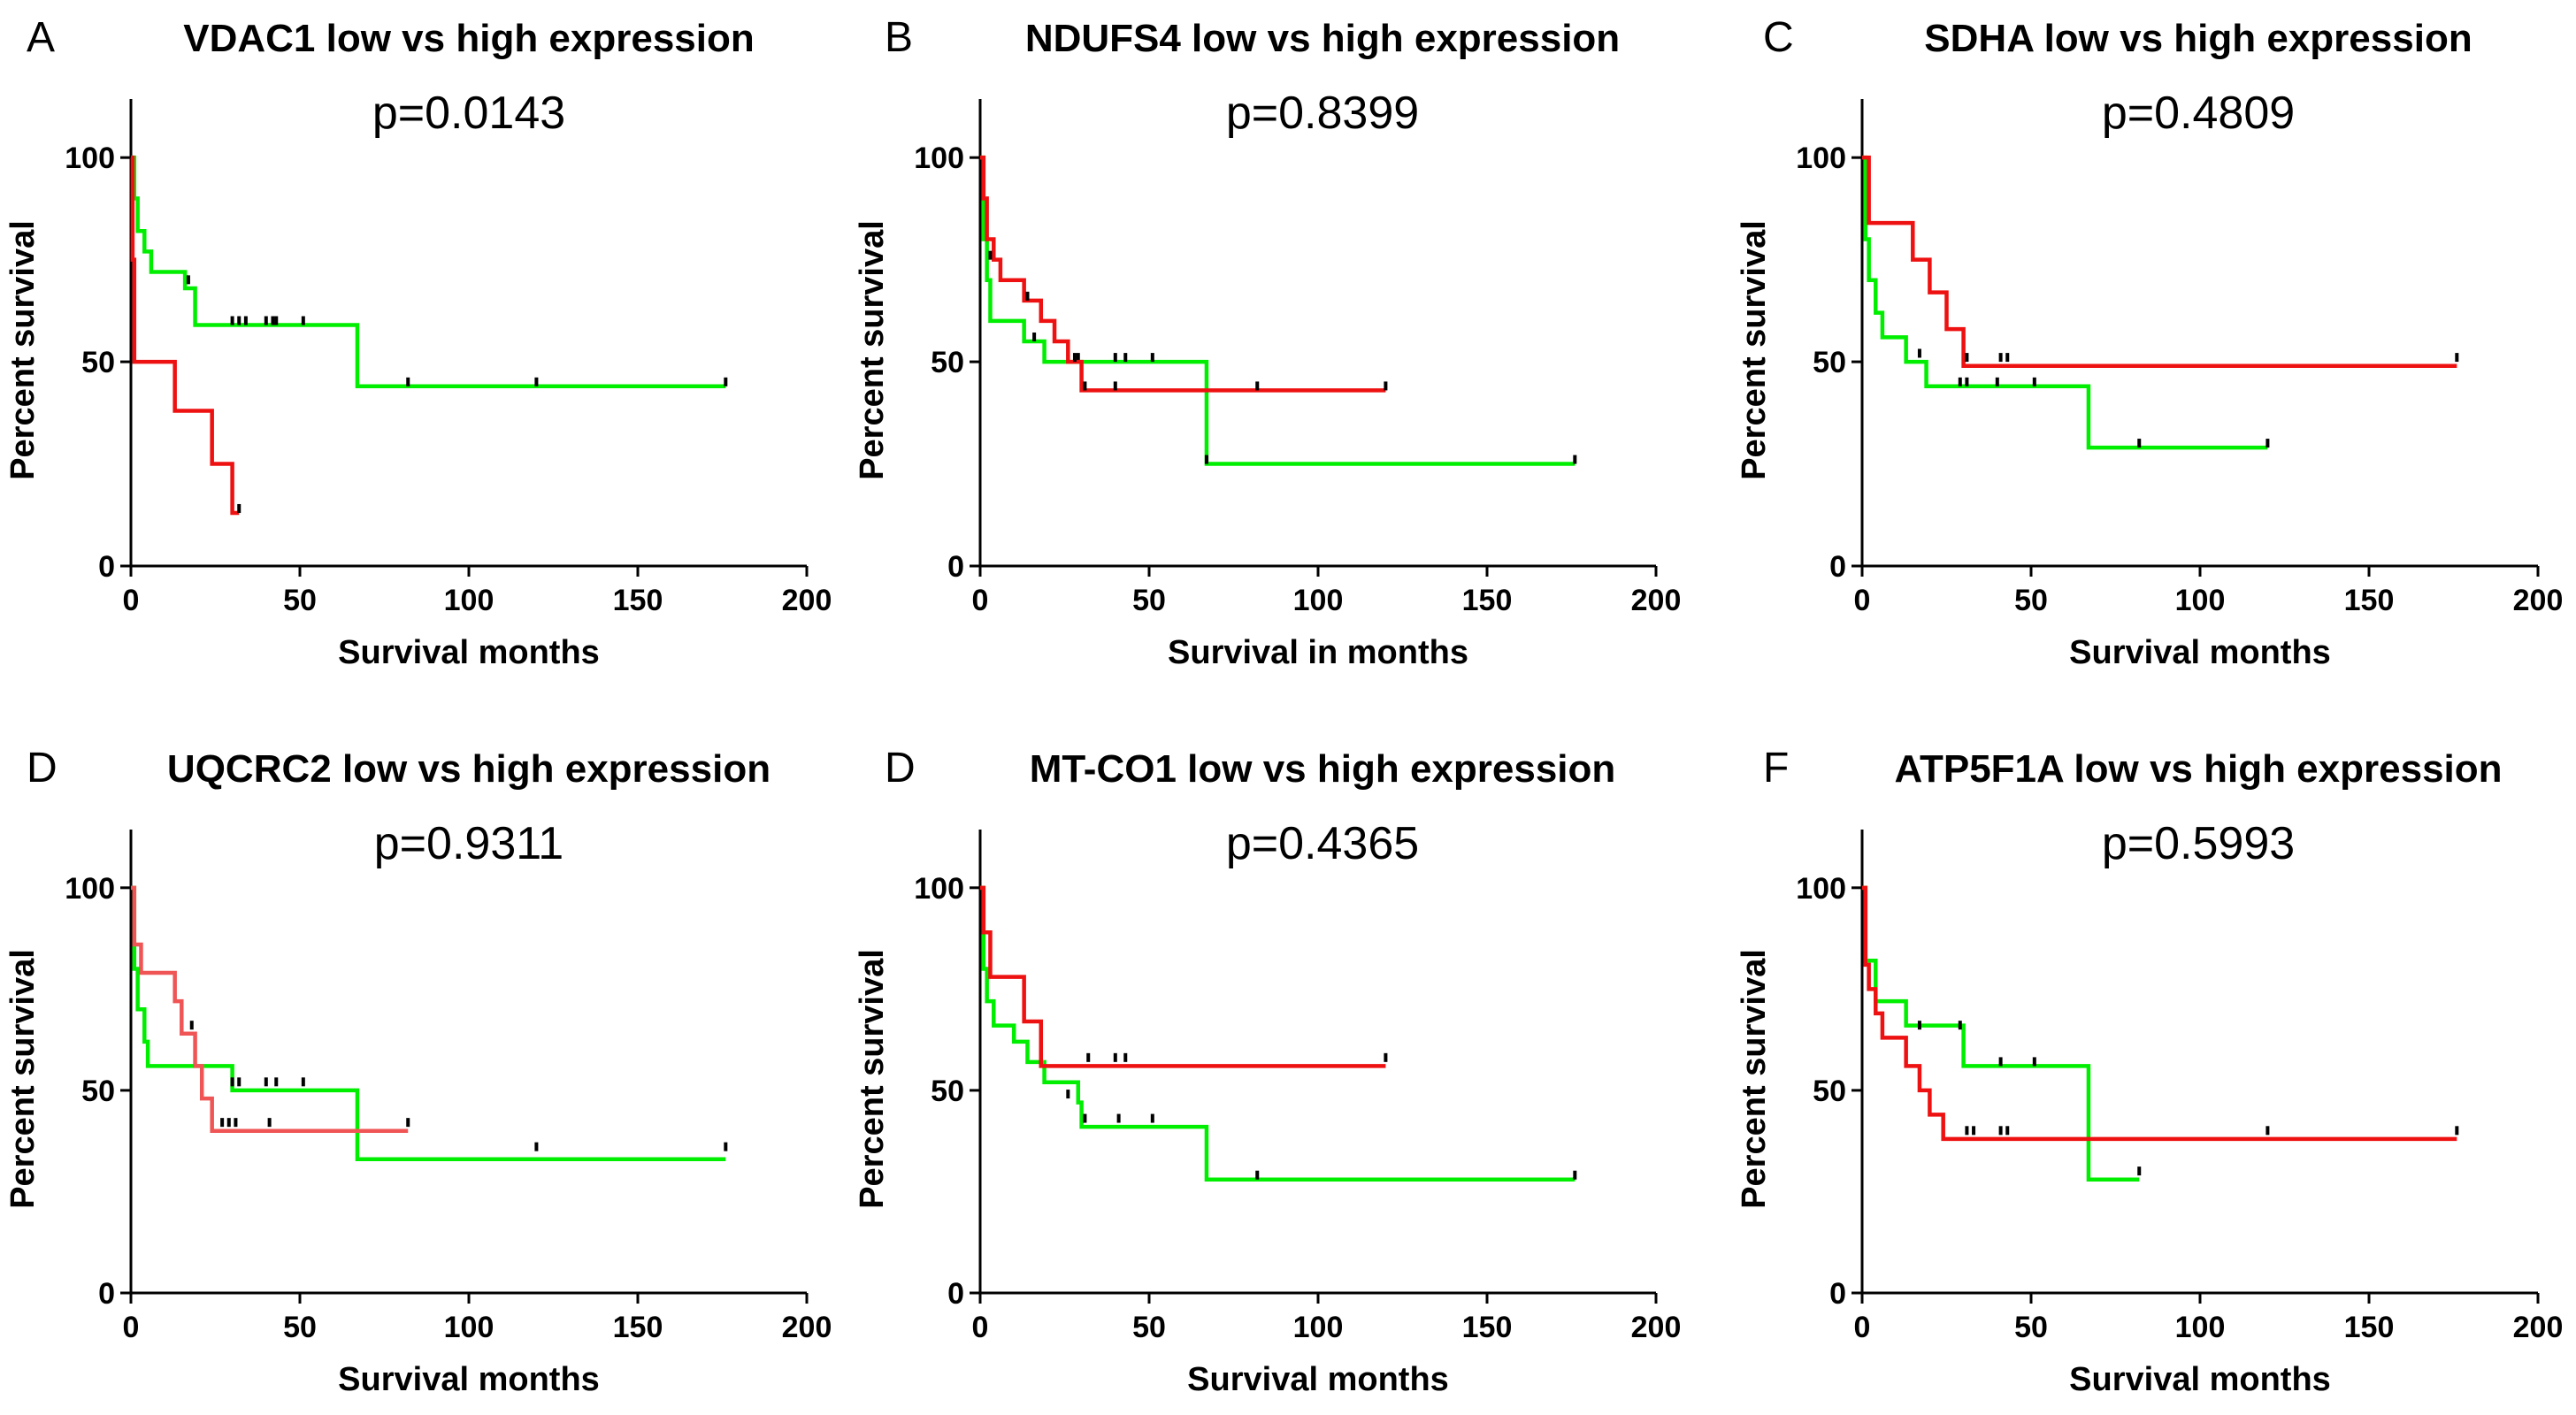 This screenshot has height=1415, width=2576. What do you see at coordinates (1322, 113) in the screenshot?
I see `p-value: p=0.8399` at bounding box center [1322, 113].